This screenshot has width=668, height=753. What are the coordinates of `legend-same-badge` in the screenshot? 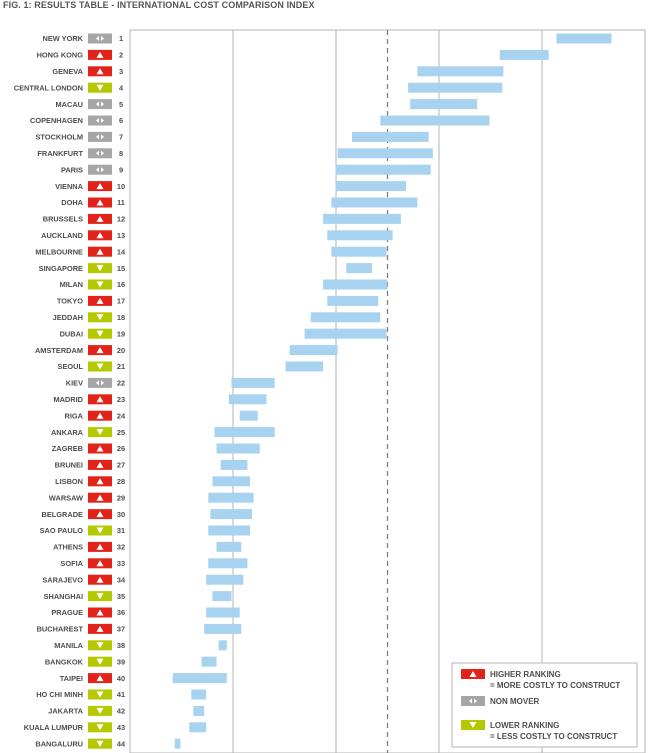 It's located at (473, 701).